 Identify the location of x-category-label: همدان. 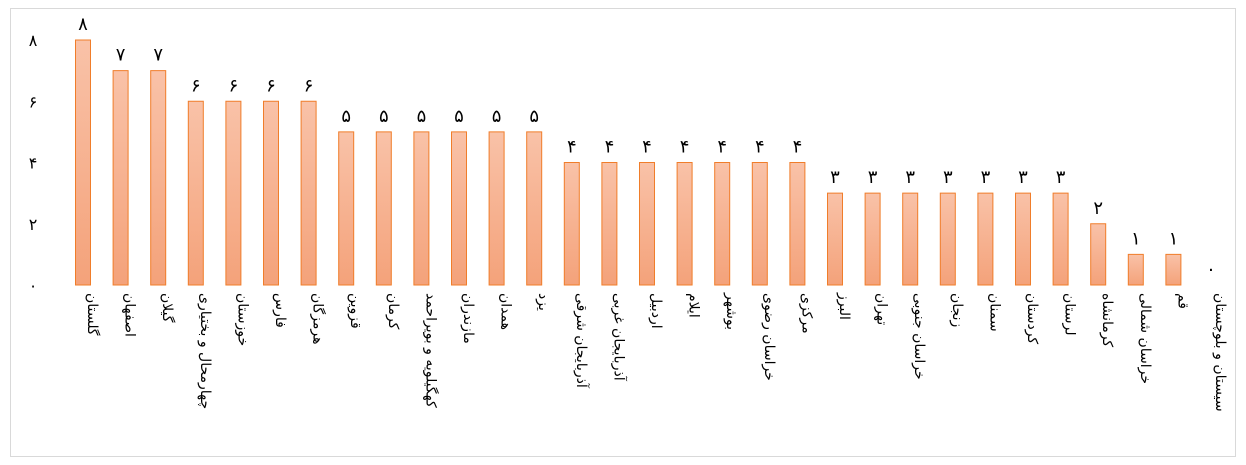
(506, 311).